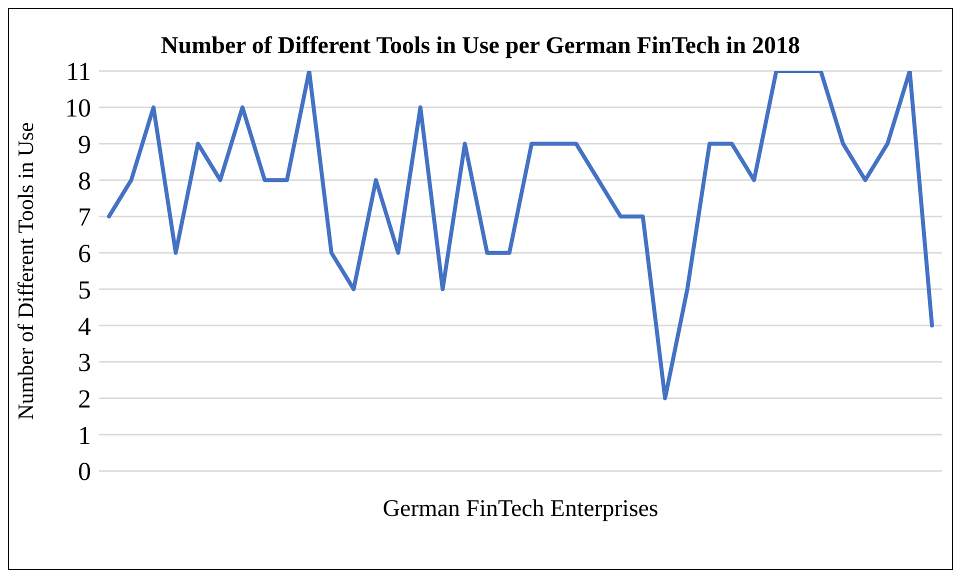 This screenshot has height=578, width=961. Describe the element at coordinates (84, 326) in the screenshot. I see `y-tick-label: 4` at that location.